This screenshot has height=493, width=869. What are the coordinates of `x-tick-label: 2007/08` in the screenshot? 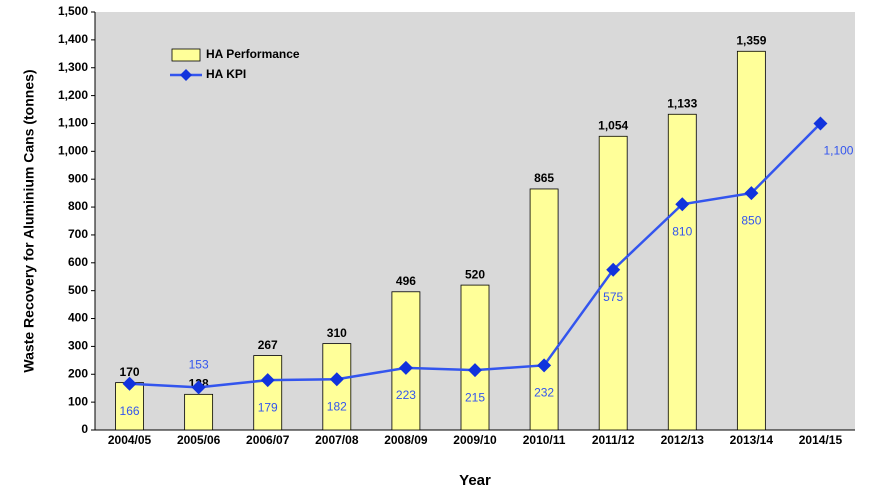 It's located at (337, 440).